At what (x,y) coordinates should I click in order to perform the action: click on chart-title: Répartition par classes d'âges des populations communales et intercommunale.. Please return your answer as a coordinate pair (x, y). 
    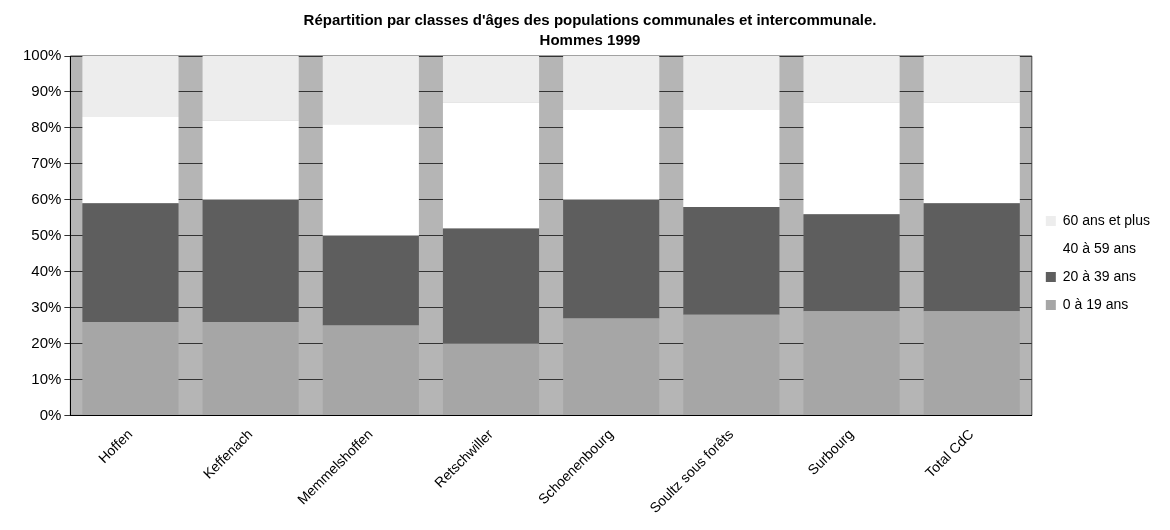
    Looking at the image, I should click on (590, 20).